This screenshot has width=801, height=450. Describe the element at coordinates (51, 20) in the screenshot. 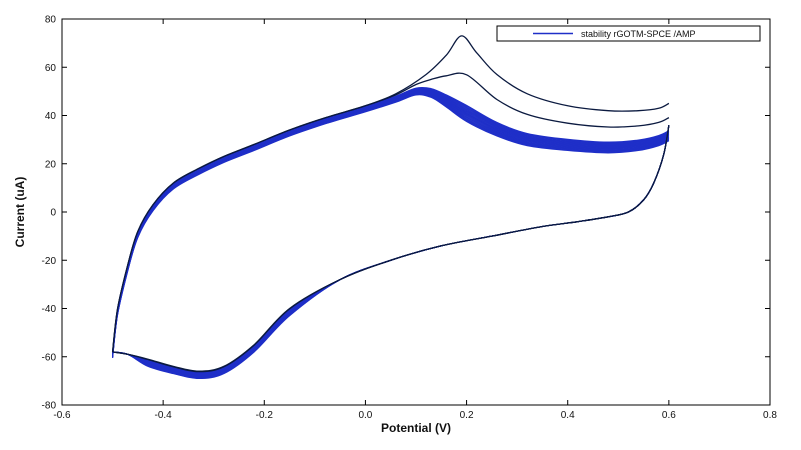

I see `y-tick-label: 80` at that location.